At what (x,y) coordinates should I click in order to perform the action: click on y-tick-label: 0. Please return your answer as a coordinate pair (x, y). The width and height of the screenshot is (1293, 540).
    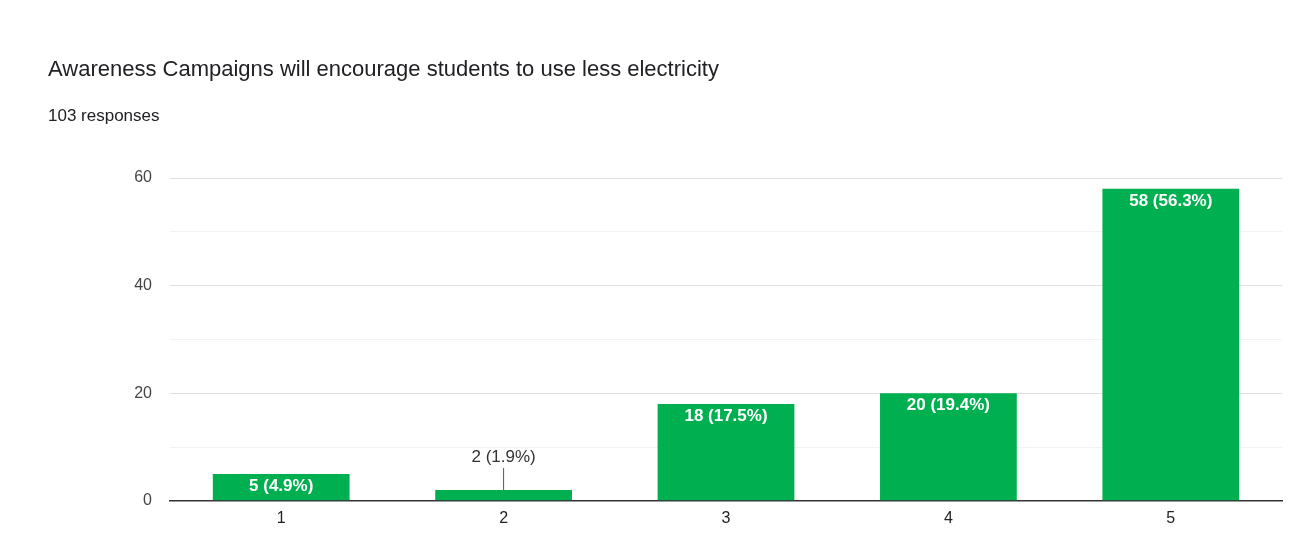
    Looking at the image, I should click on (148, 500).